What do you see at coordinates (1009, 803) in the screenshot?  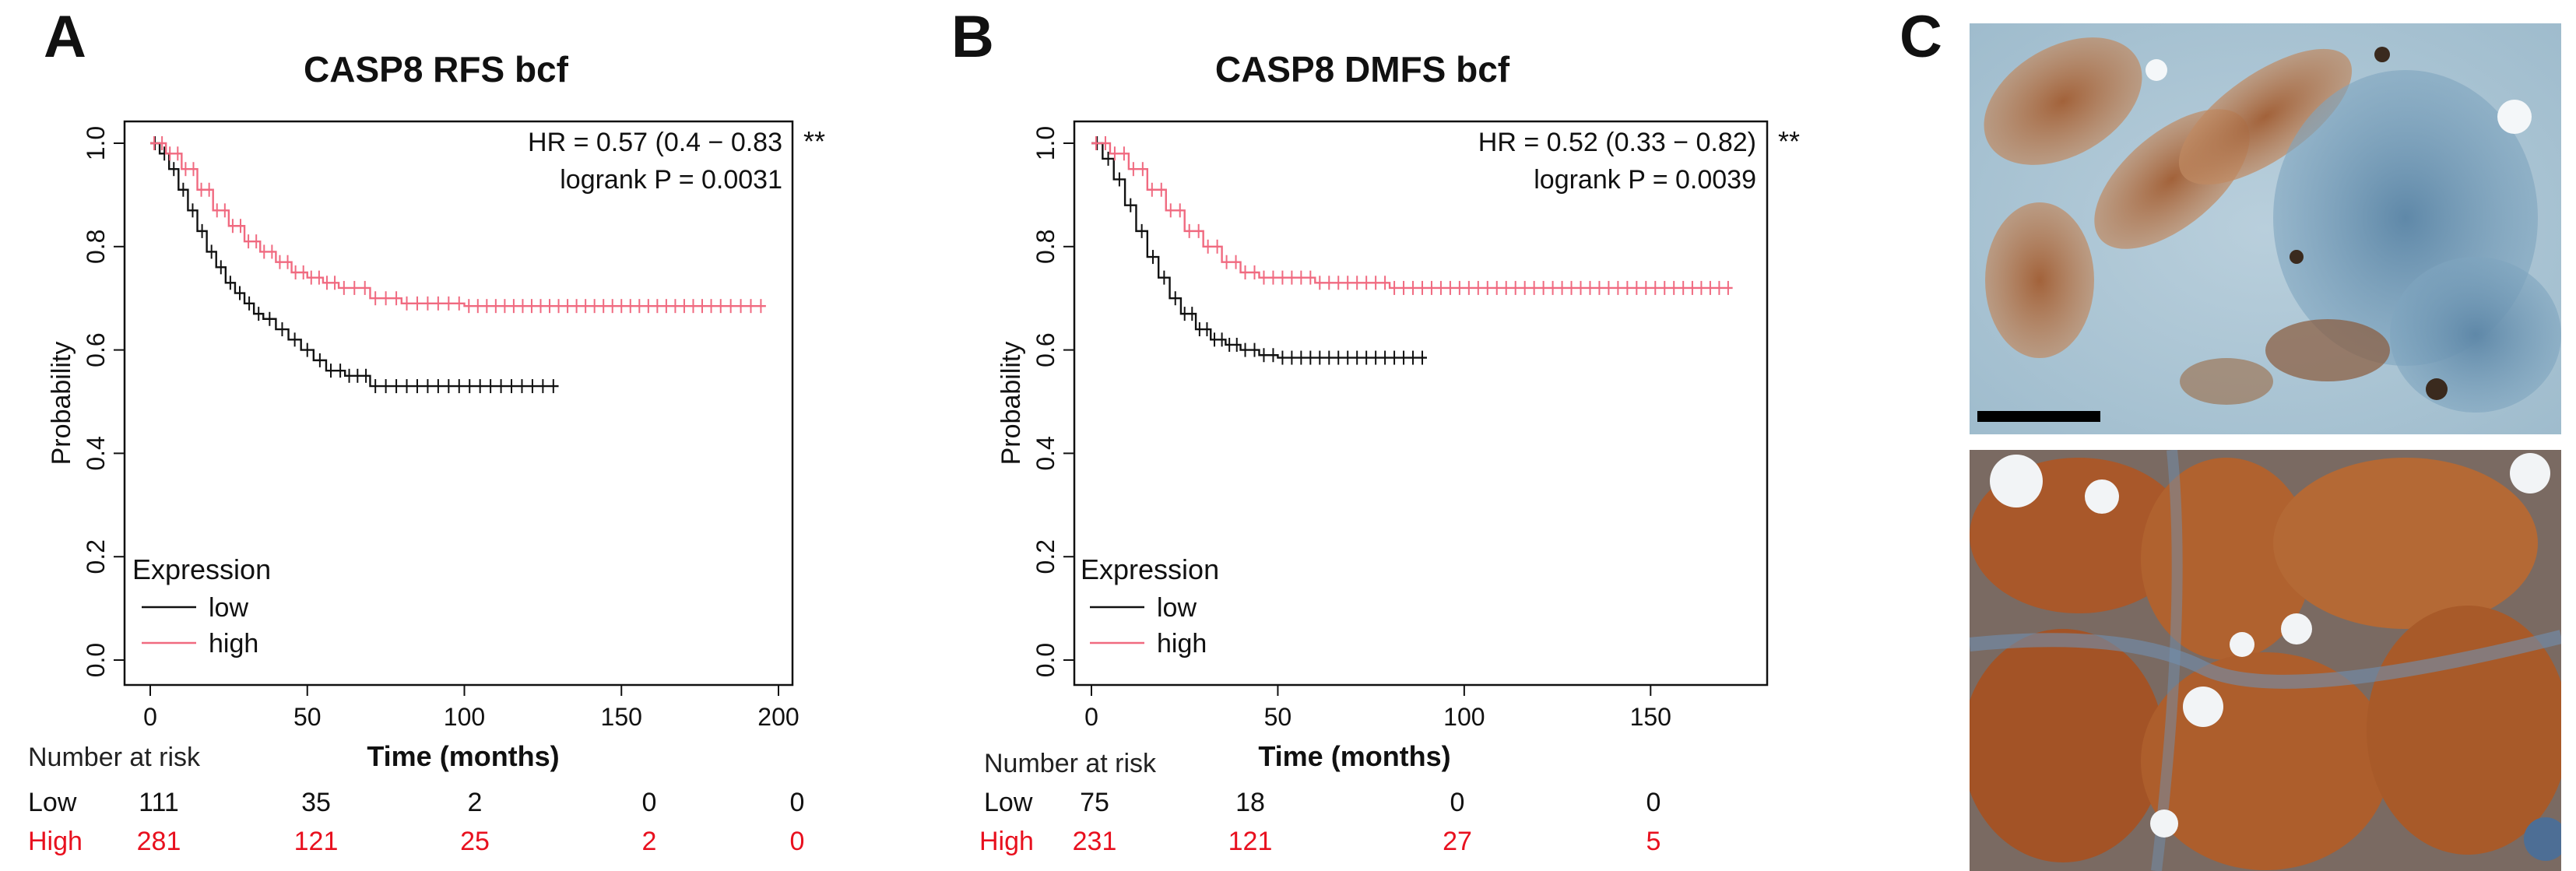 I see `risk-row-label-low-b: Low` at bounding box center [1009, 803].